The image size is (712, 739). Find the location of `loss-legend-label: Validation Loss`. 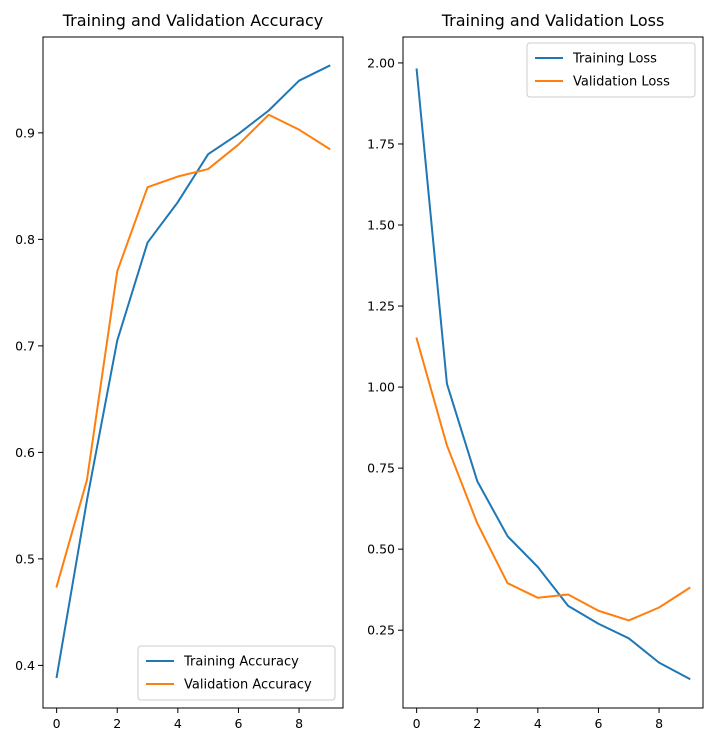

loss-legend-label: Validation Loss is located at coordinates (621, 82).